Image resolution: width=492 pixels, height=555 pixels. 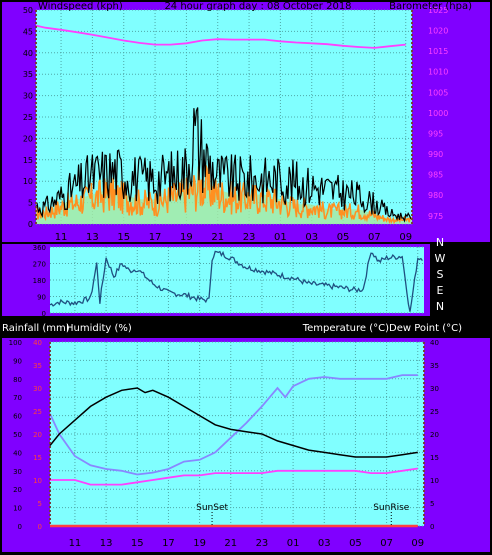 I want to click on y2-tick-label: 1010, so click(x=438, y=72).